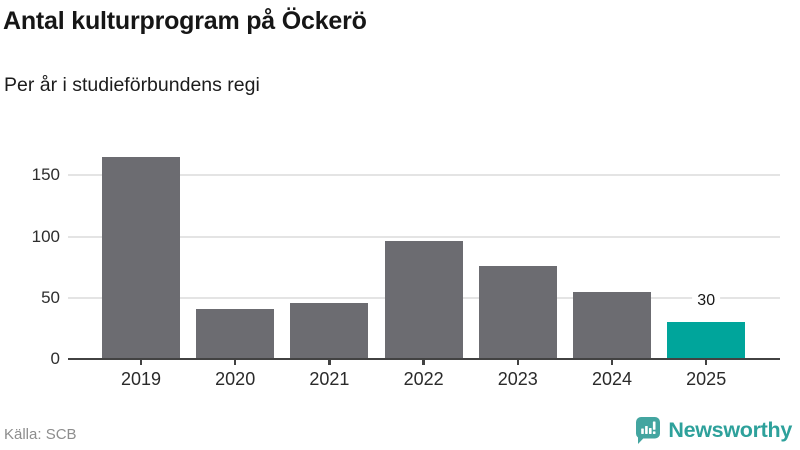  Describe the element at coordinates (235, 333) in the screenshot. I see `bar-2020` at that location.